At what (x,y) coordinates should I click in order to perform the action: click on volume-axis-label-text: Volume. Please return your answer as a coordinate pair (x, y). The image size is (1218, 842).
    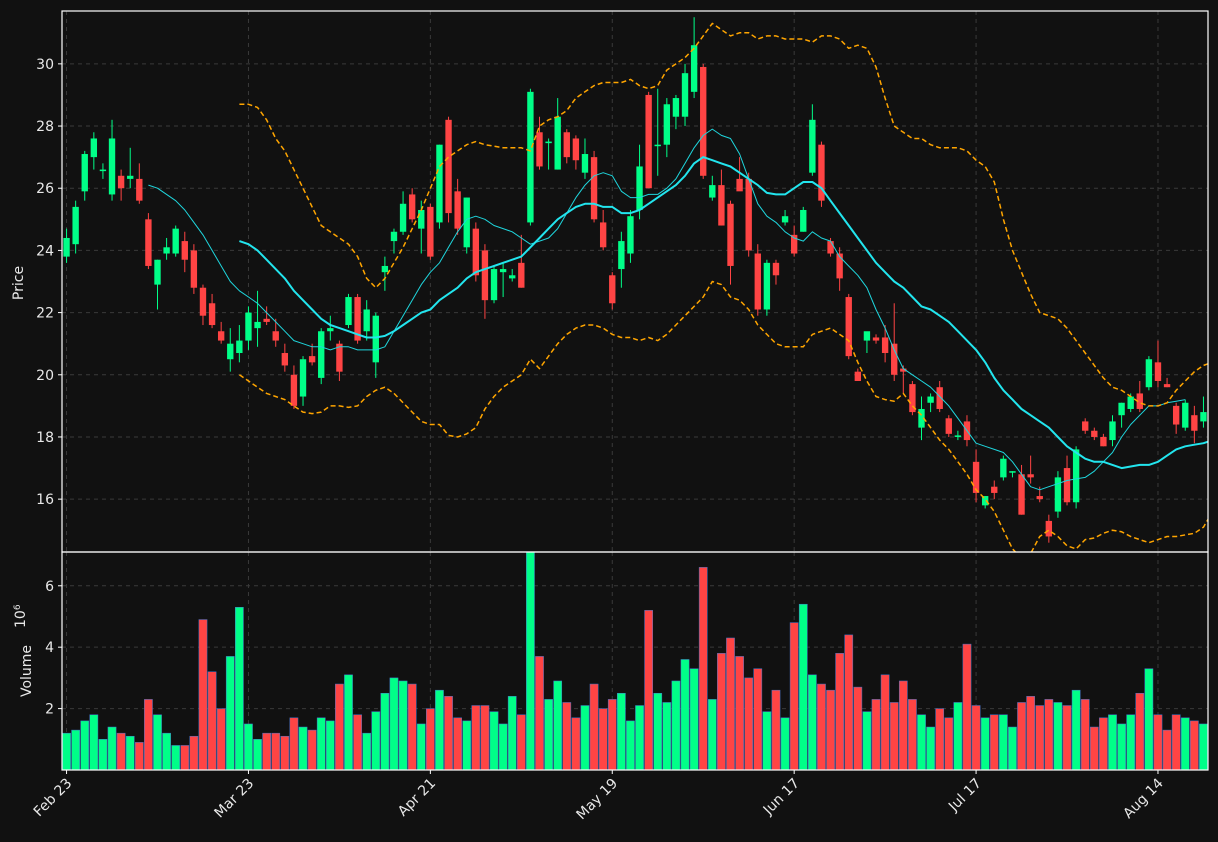
    Looking at the image, I should click on (27, 671).